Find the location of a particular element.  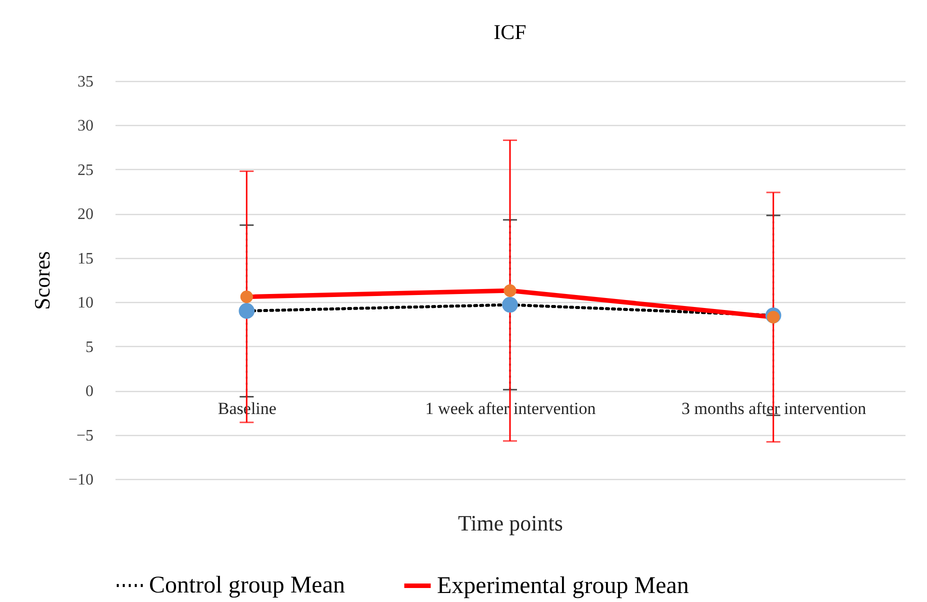

y-tick-label: 10 is located at coordinates (86, 303).